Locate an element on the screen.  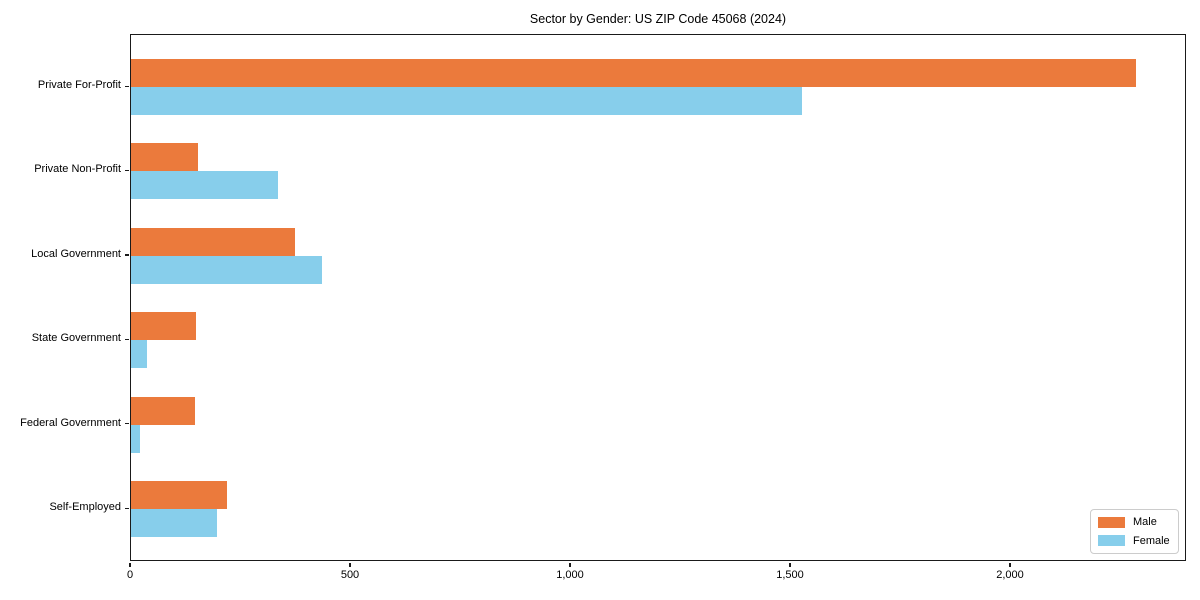
category-label-private-non-profit: Private Non-Profit is located at coordinates (77, 169).